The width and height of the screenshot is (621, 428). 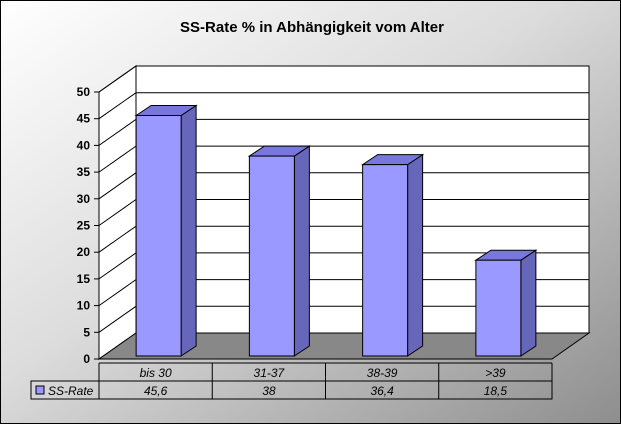 What do you see at coordinates (344, 346) in the screenshot?
I see `chart-floor` at bounding box center [344, 346].